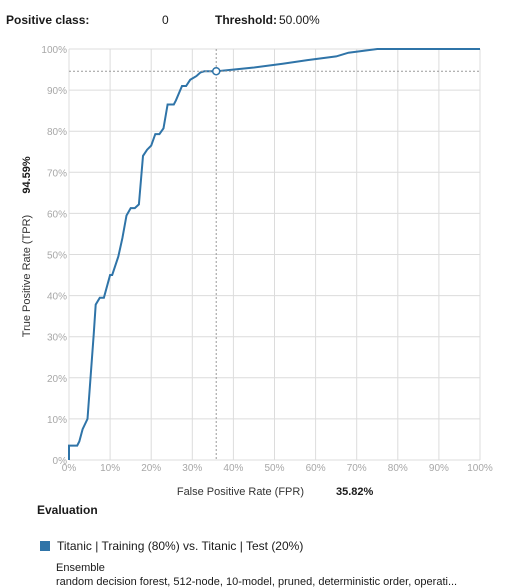 This screenshot has width=530, height=588. What do you see at coordinates (57, 338) in the screenshot?
I see `y-tick-label: 30%` at bounding box center [57, 338].